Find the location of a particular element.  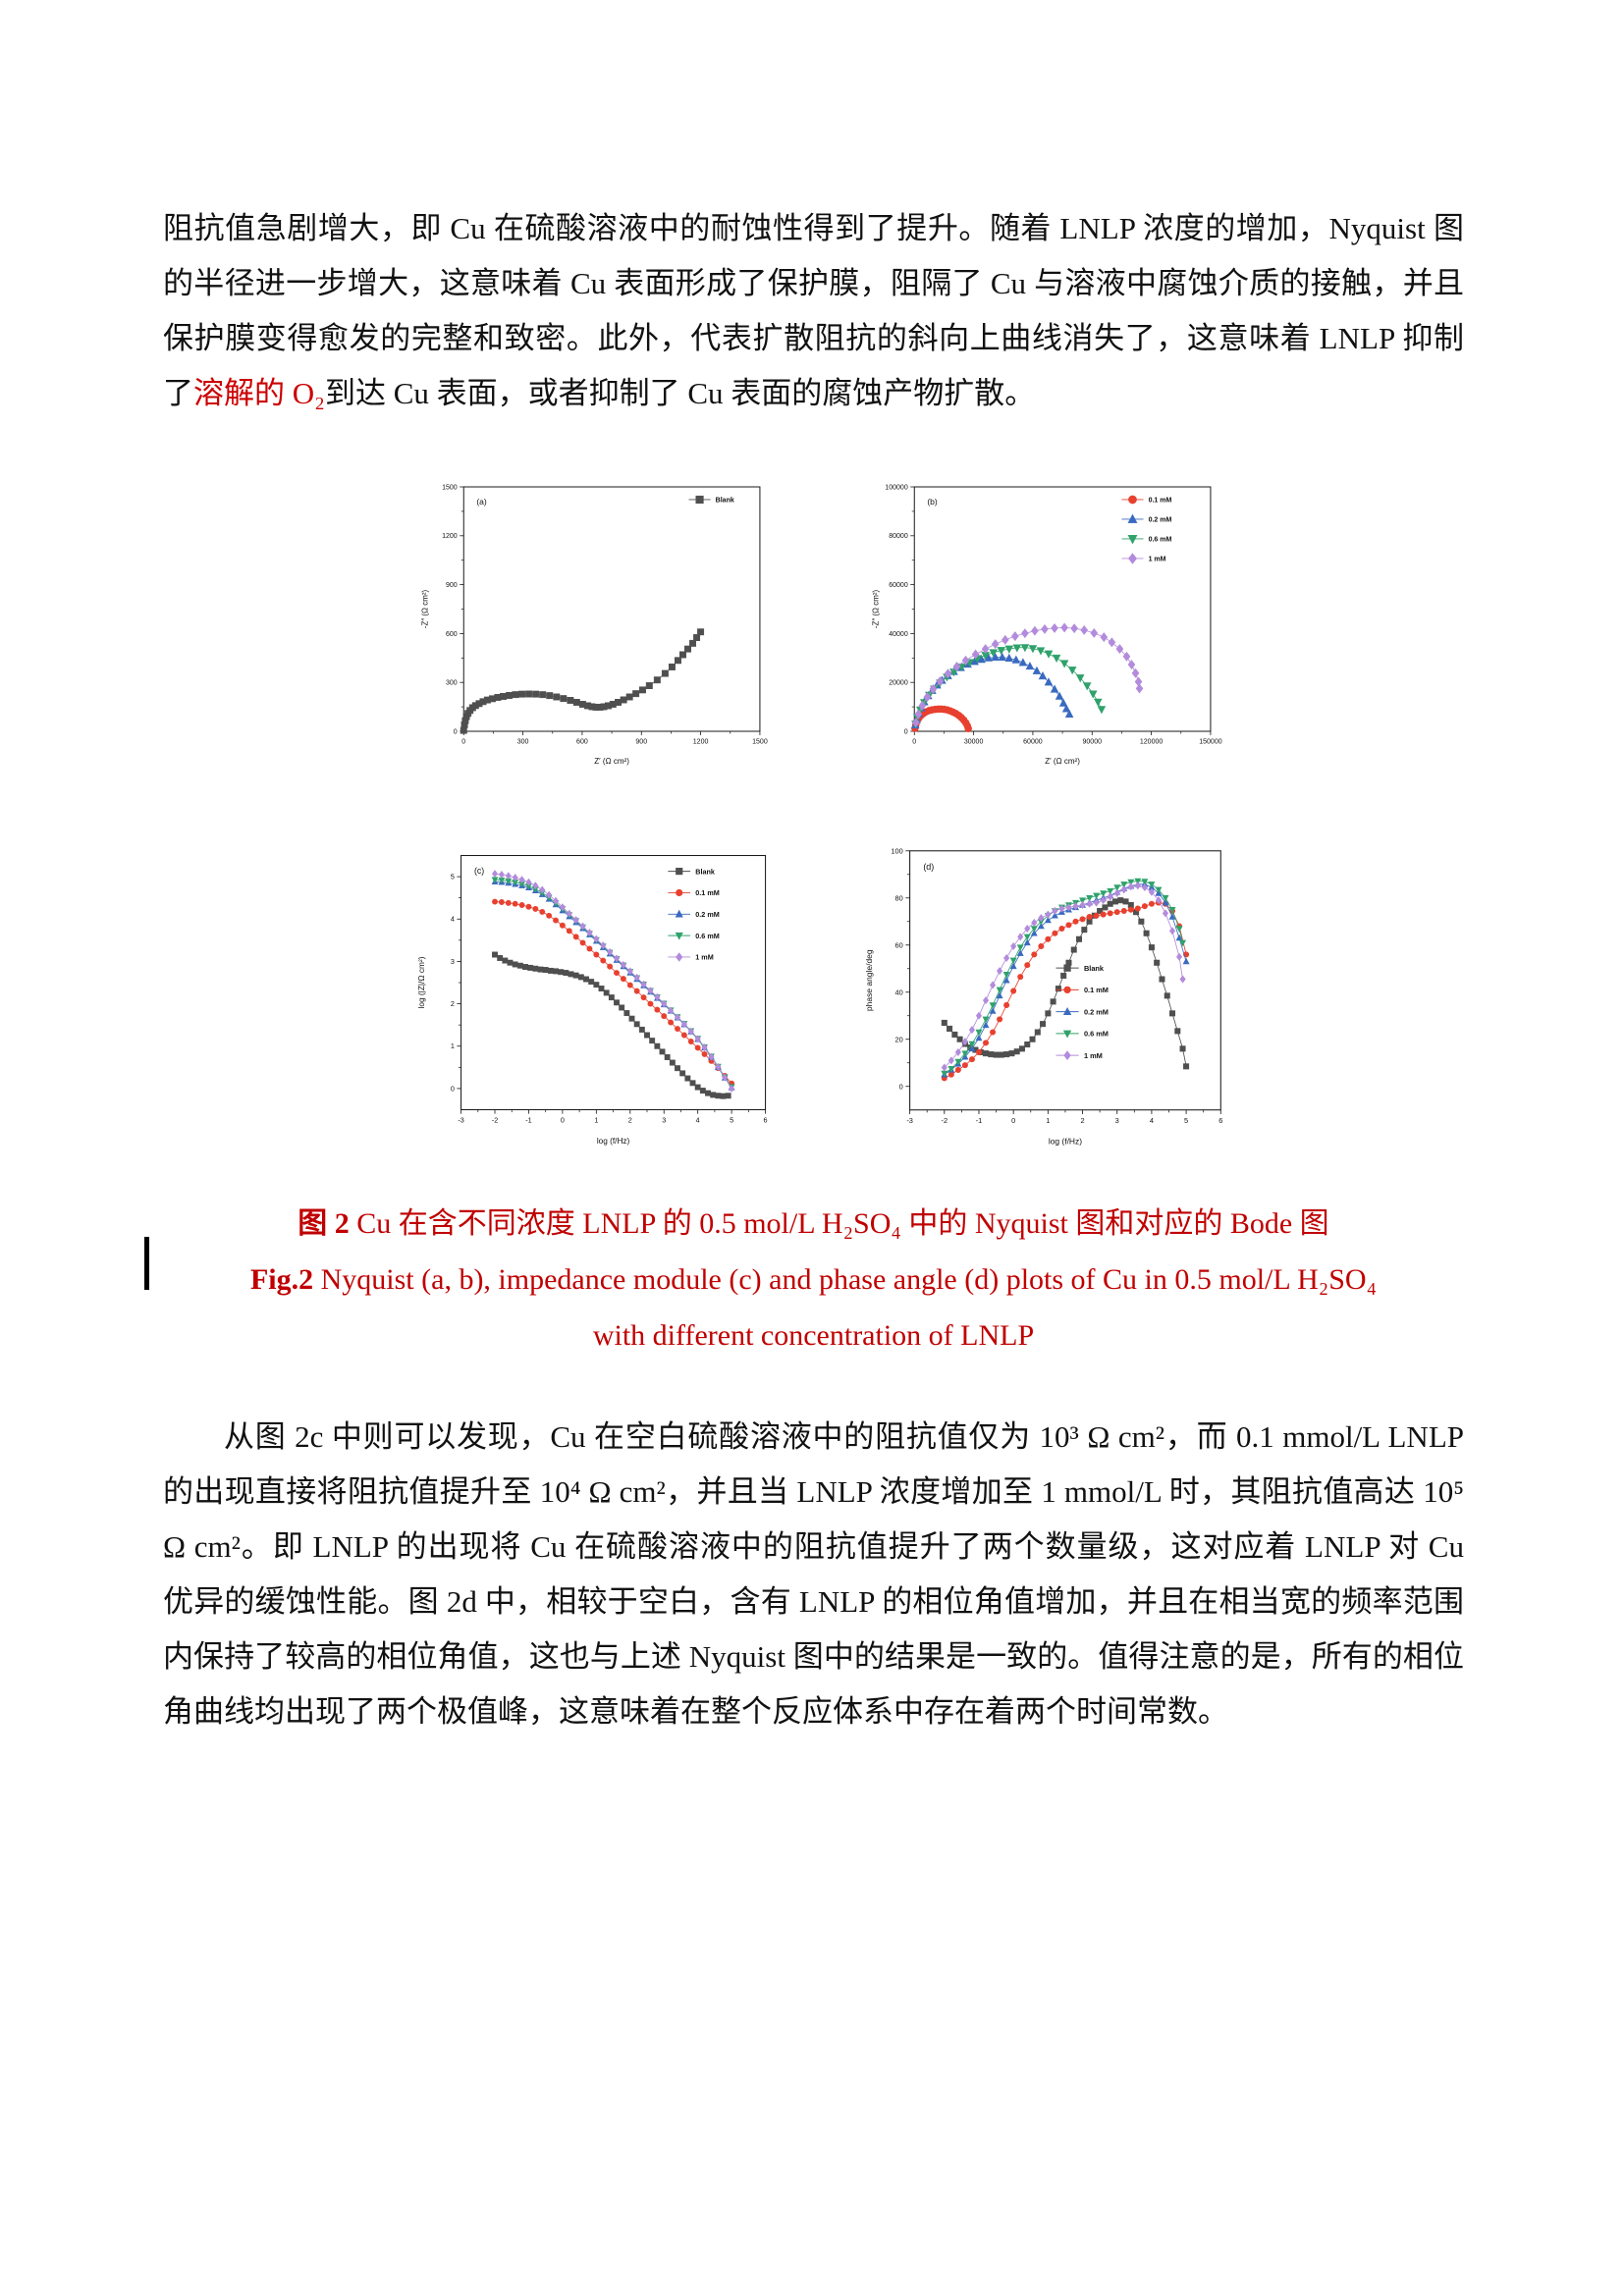

svg-text: 60 is located at coordinates (899, 944).